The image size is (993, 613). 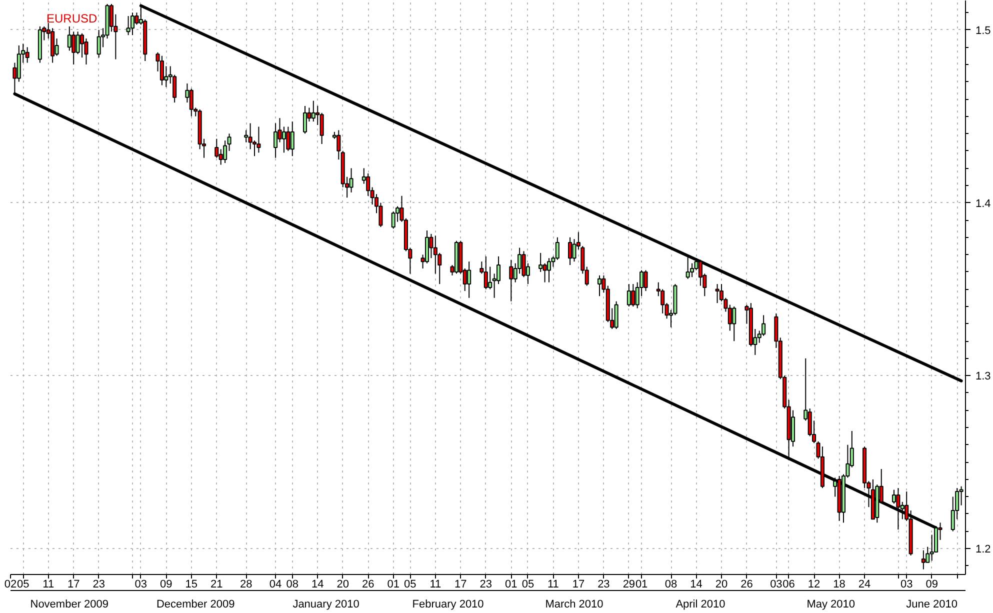 I want to click on x2-tick-label: December 2009, so click(x=195, y=604).